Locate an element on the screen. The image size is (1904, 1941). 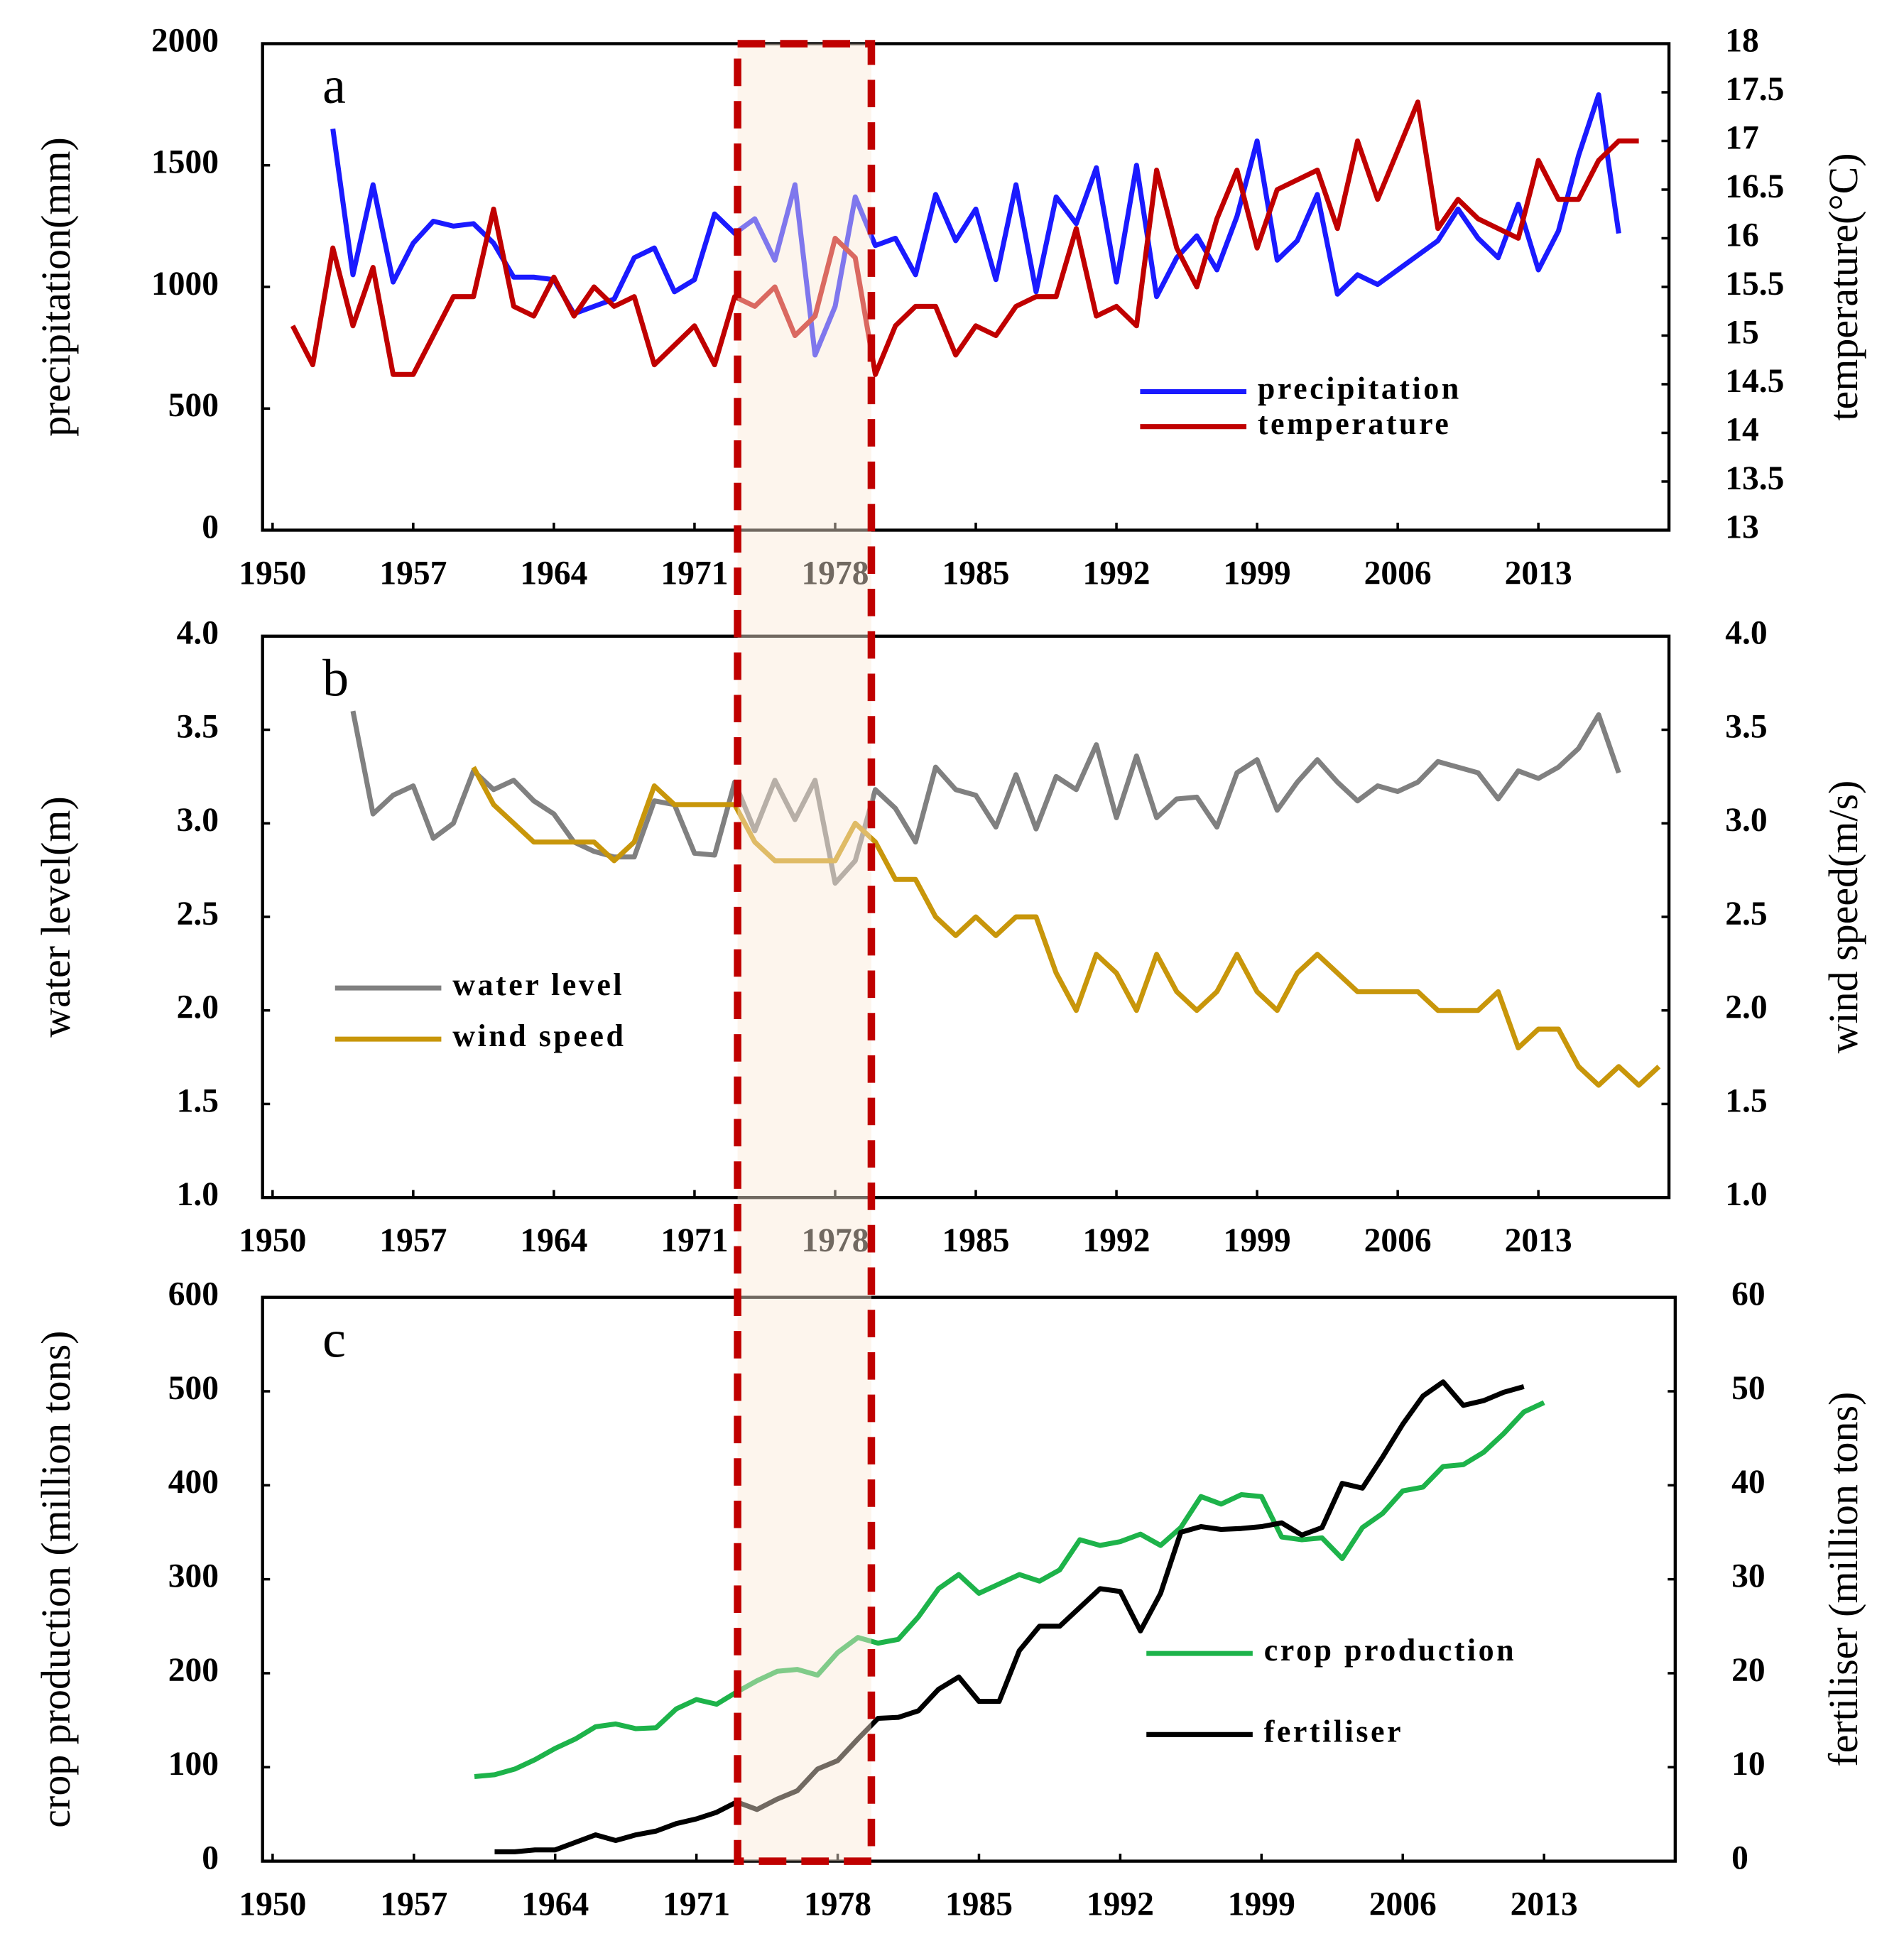
y-tick-label: 300 is located at coordinates (193, 1576).